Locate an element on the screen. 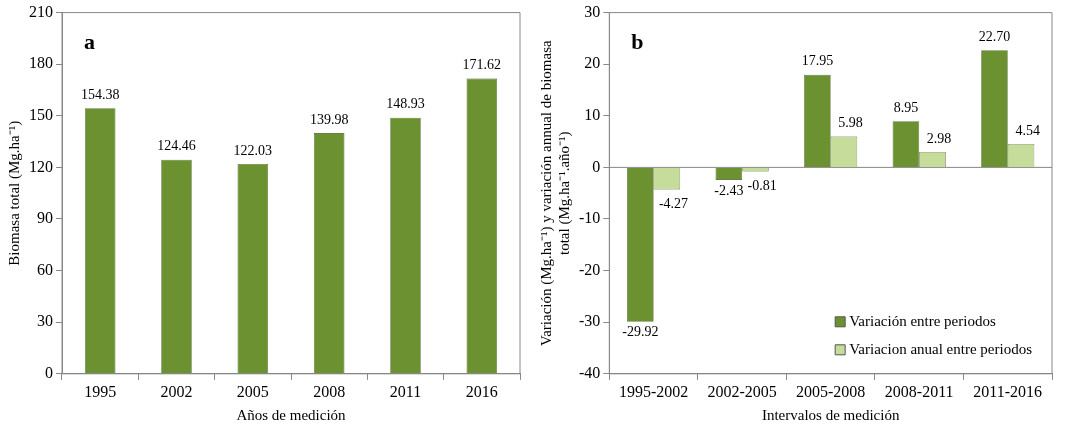  data-label: -4.27 is located at coordinates (673, 204).